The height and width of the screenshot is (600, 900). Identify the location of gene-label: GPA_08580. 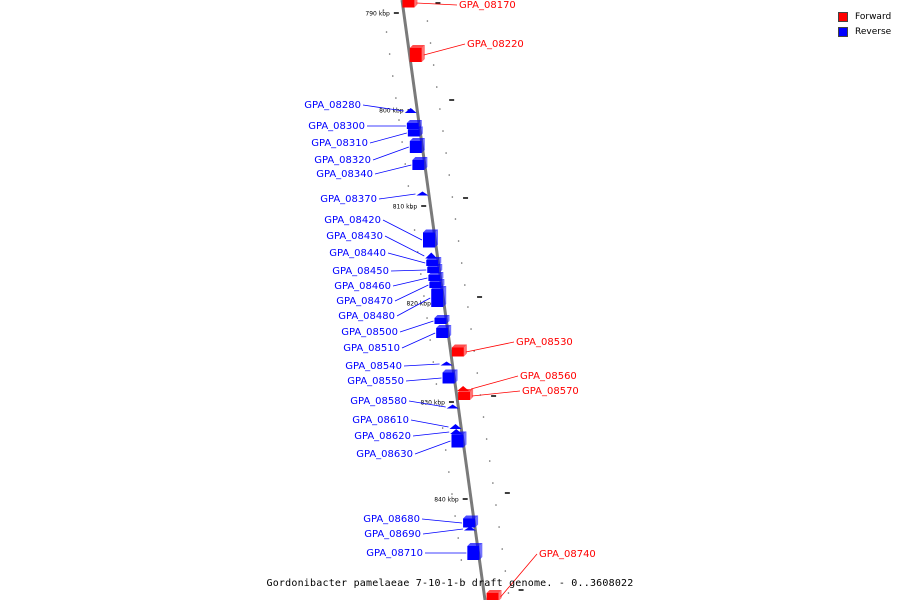
(378, 401).